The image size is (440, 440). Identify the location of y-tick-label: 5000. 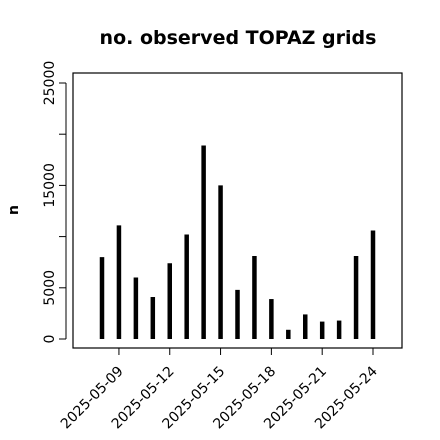
(50, 288).